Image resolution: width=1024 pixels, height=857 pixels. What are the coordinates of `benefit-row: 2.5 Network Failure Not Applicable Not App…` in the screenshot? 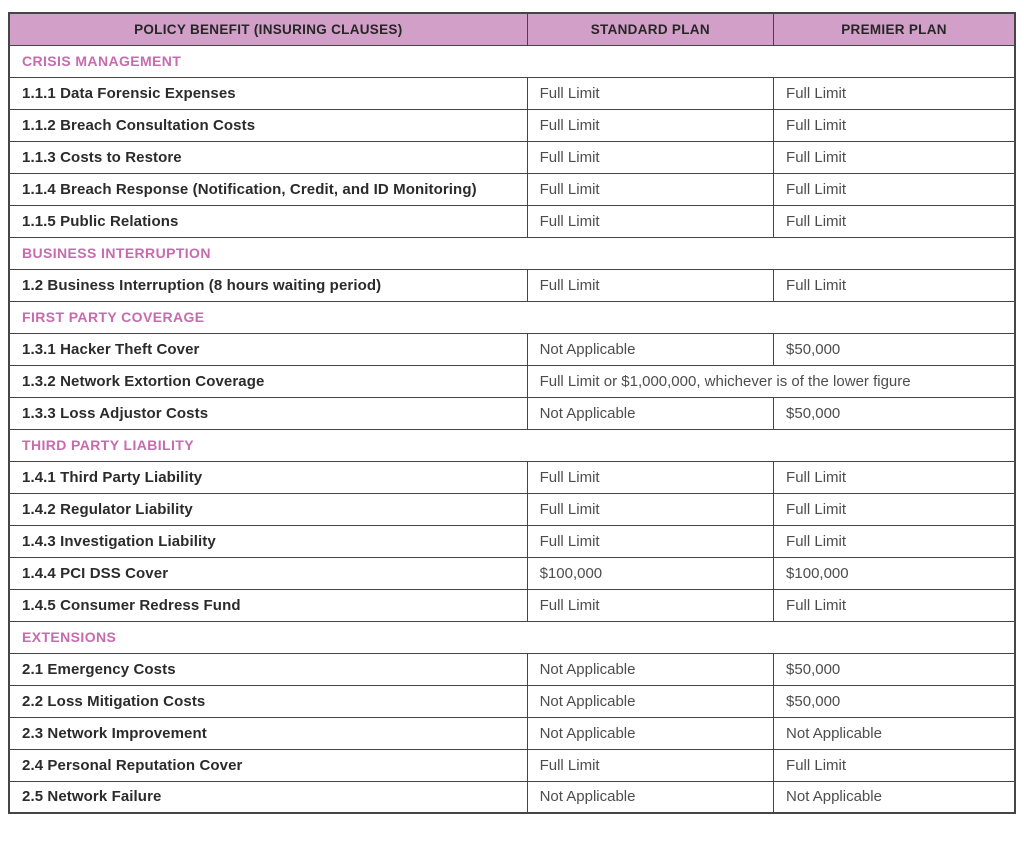 It's located at (512, 797).